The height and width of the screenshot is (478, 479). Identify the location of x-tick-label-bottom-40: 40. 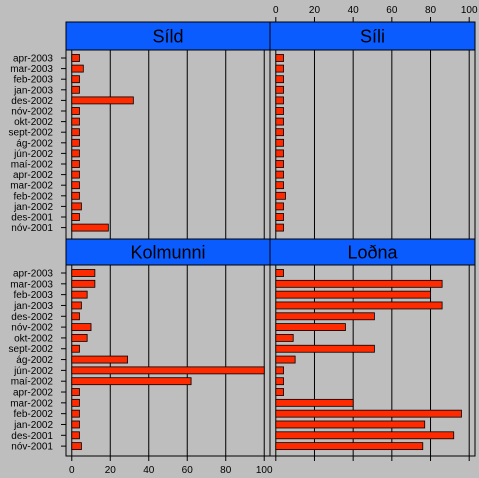
(149, 470).